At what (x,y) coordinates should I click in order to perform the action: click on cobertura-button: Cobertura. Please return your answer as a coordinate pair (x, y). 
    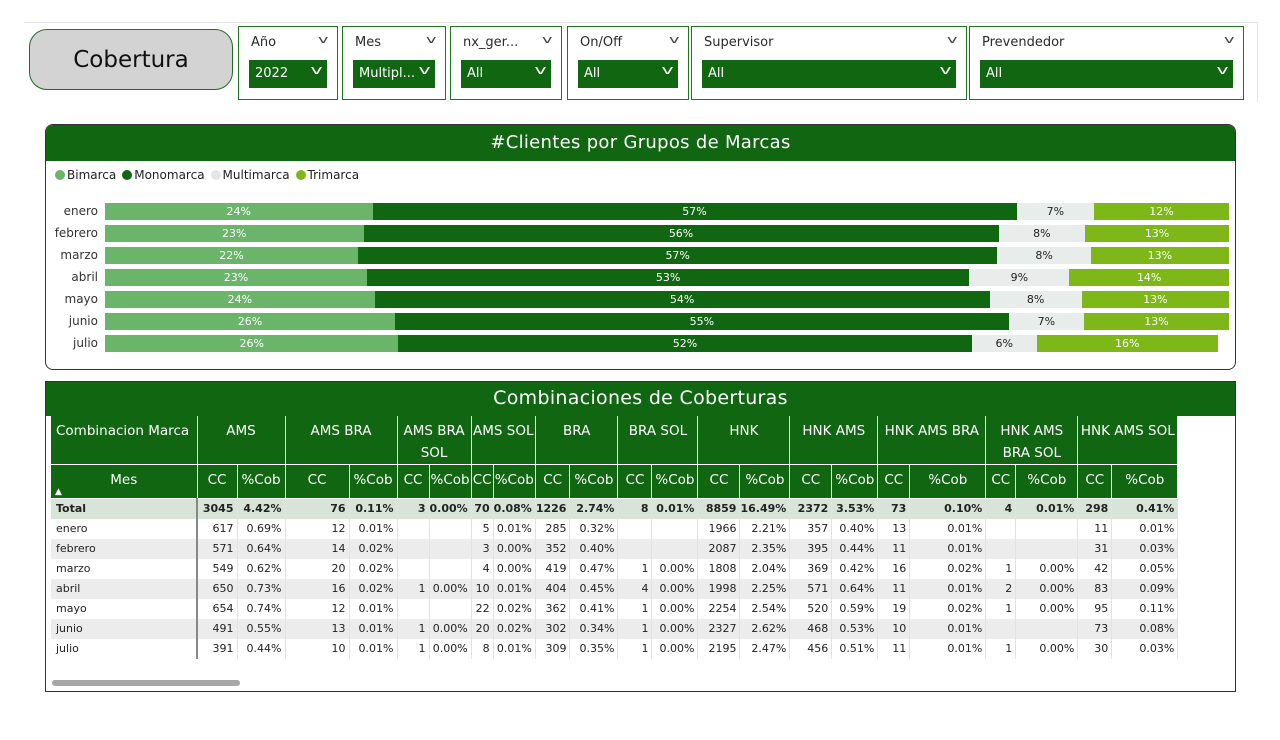
    Looking at the image, I should click on (131, 59).